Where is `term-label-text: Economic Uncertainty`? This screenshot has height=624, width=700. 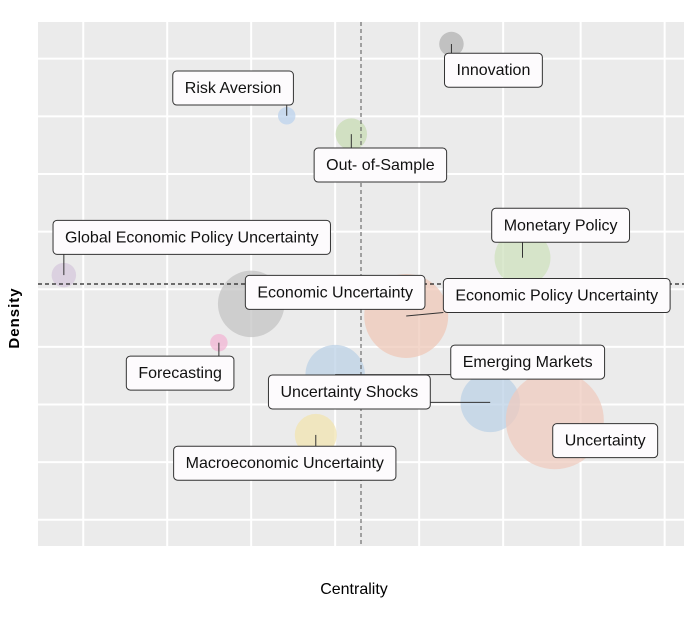 term-label-text: Economic Uncertainty is located at coordinates (335, 292).